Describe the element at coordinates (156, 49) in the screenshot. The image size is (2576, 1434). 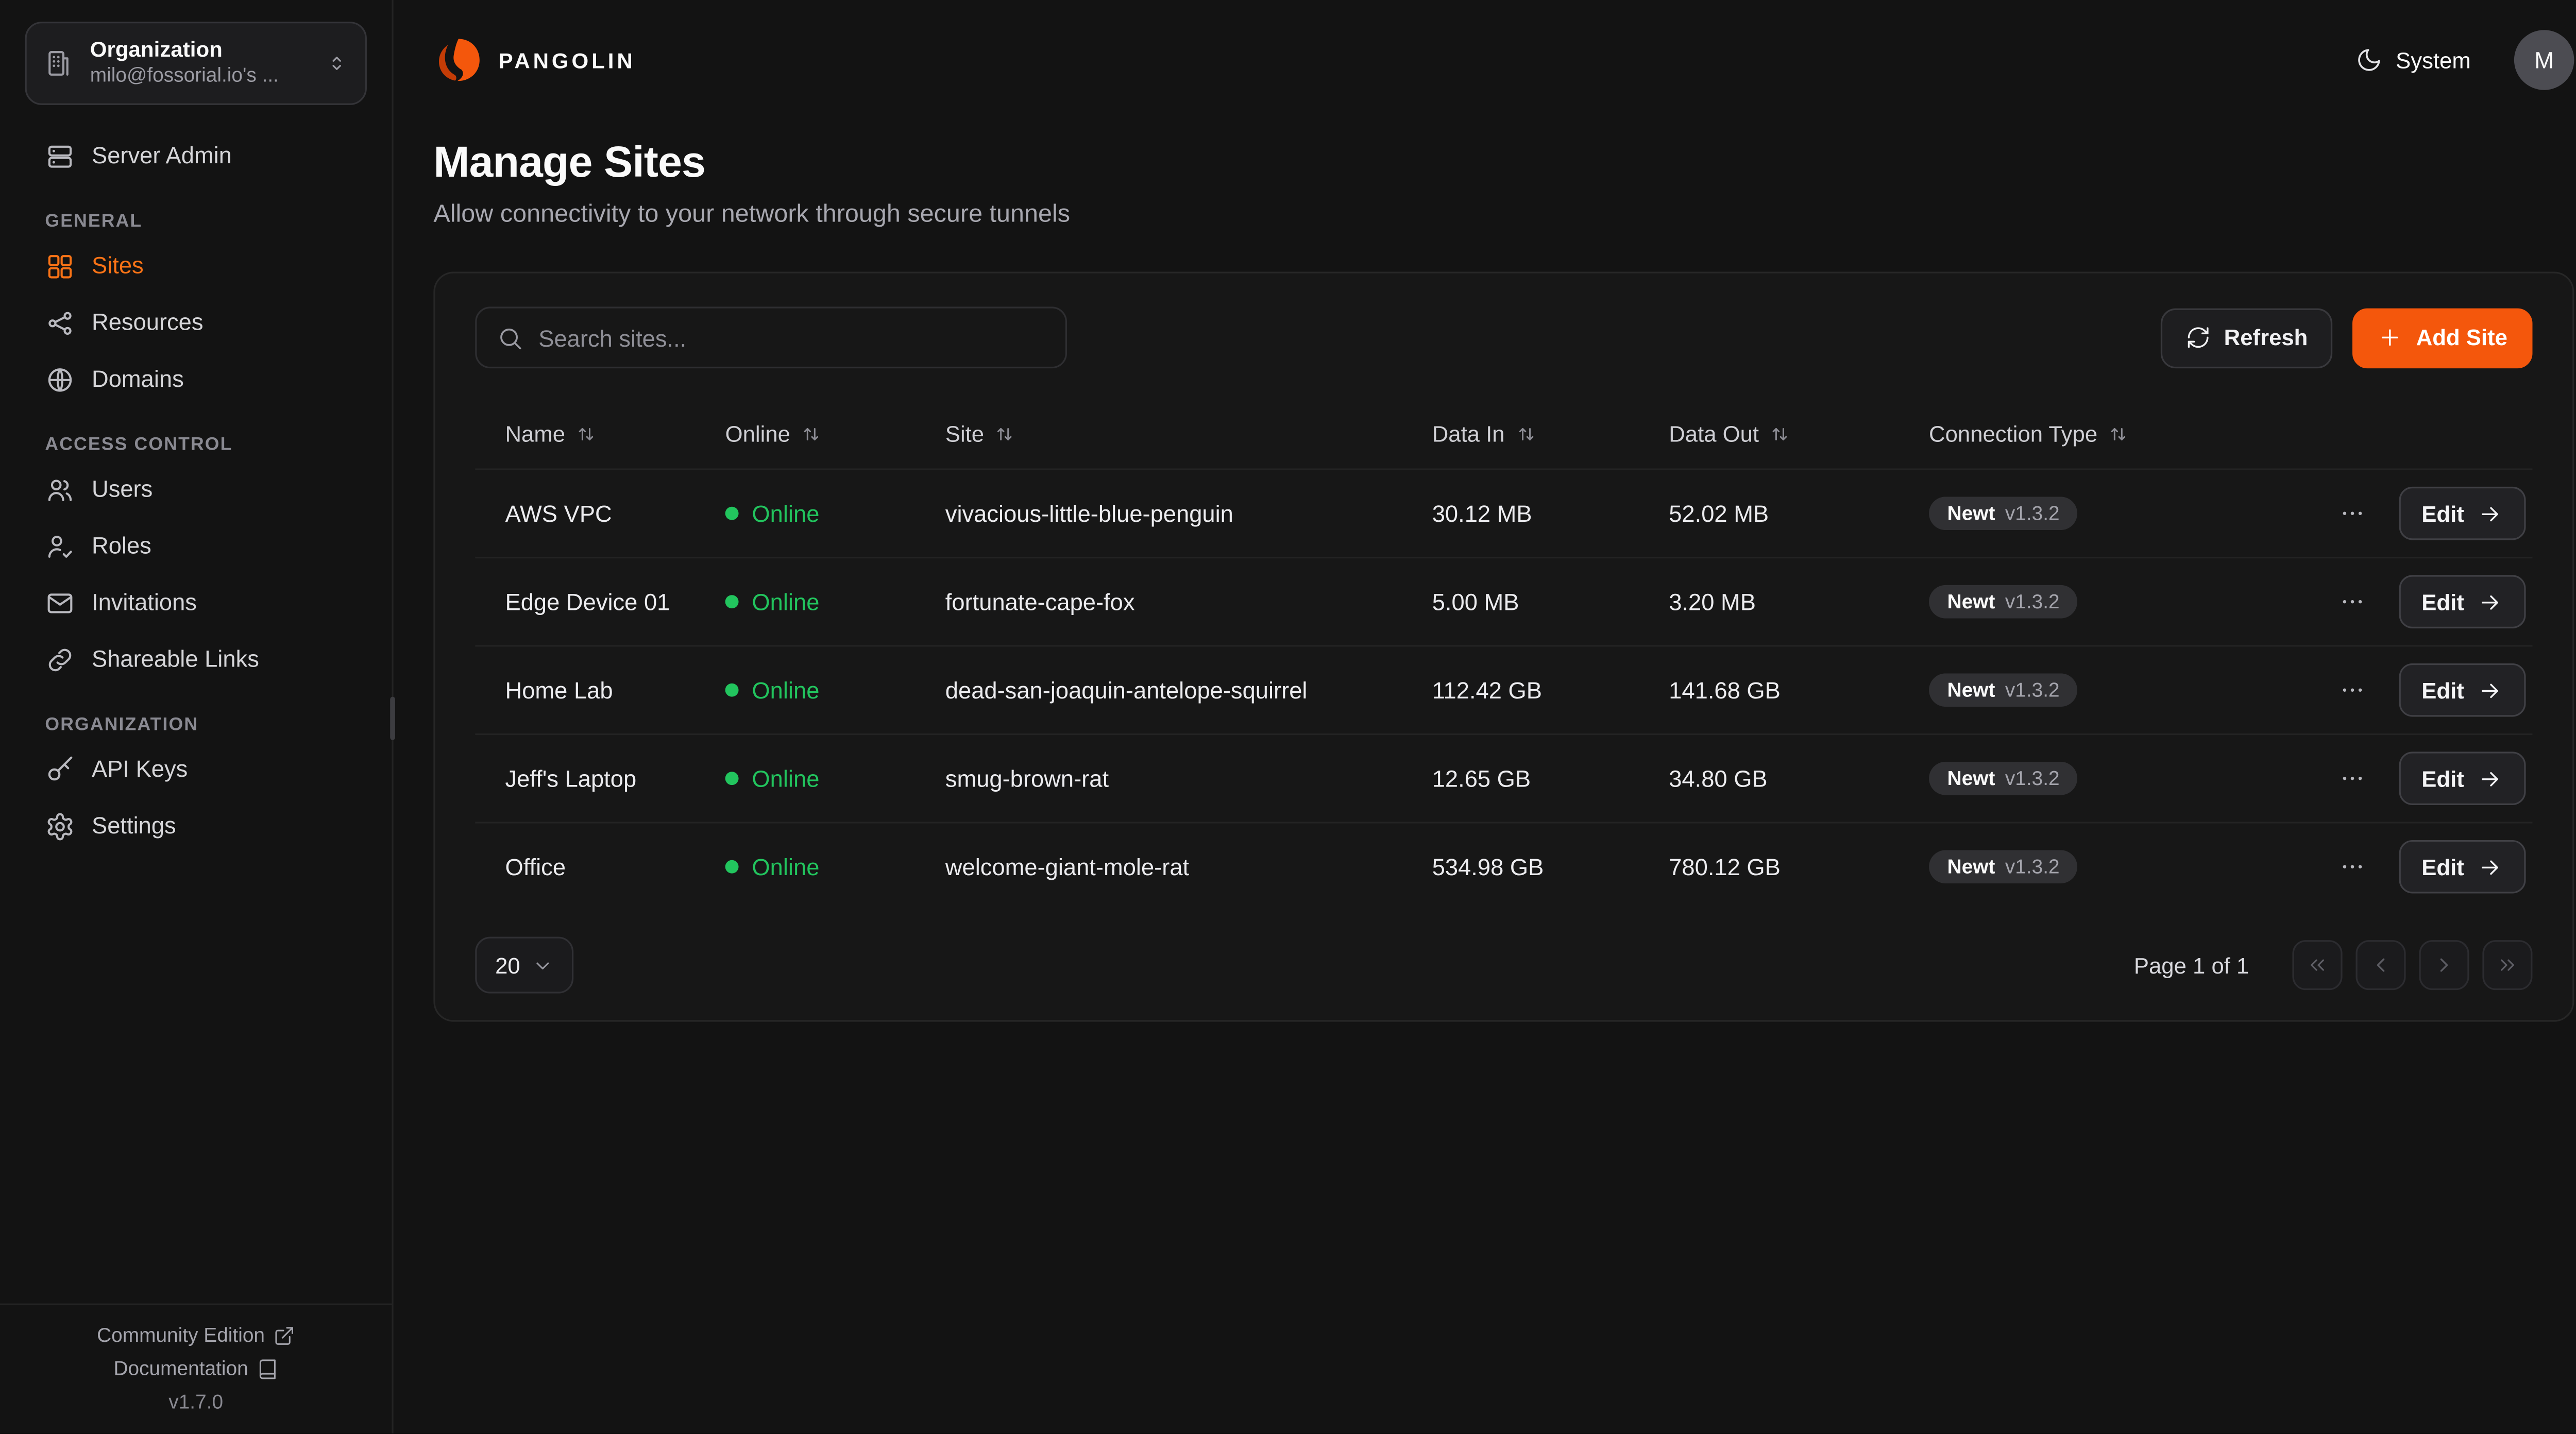
I see `org-title: Organization` at that location.